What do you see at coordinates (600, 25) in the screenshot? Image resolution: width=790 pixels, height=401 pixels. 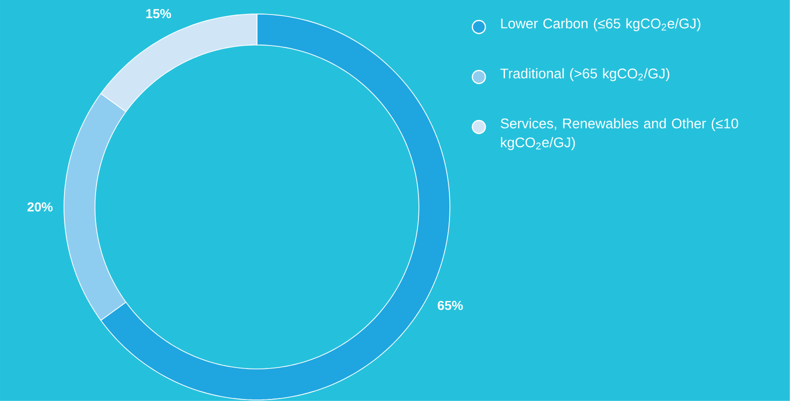 I see `legend-label: Lower Carbon (≤65 kgCO$_{2}$e/GJ)` at bounding box center [600, 25].